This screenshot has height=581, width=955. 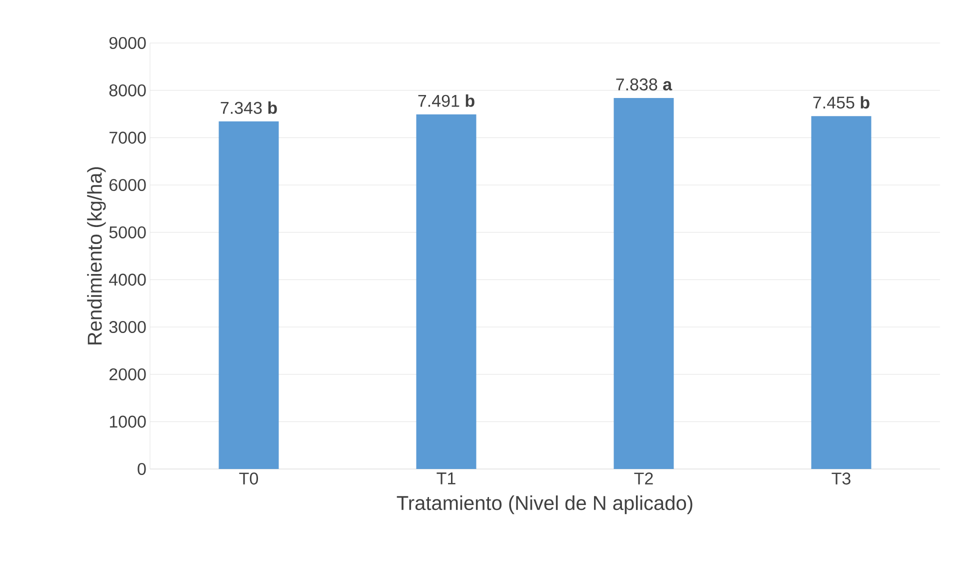 I want to click on x-axis-title: Tratamiento (Nivel de N aplicado), so click(x=544, y=504).